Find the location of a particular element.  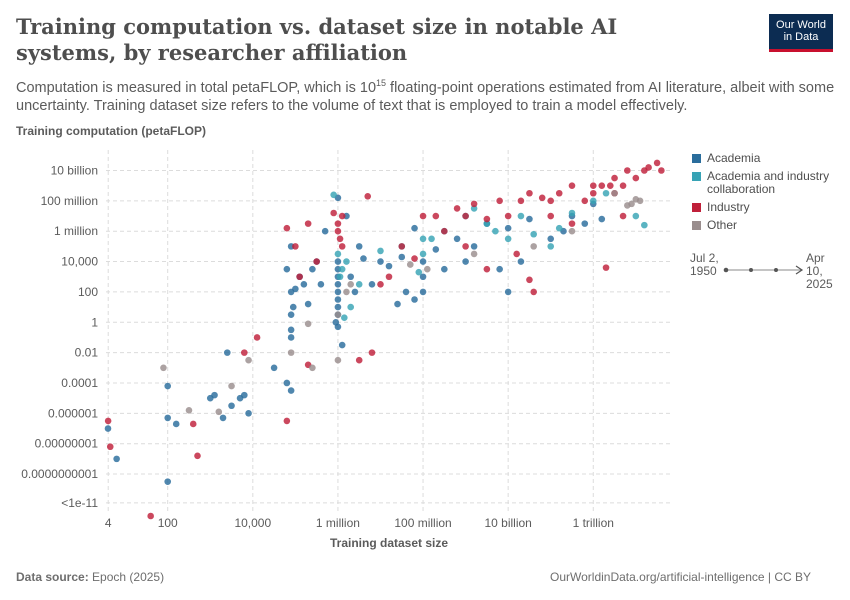

legend-item-industry: Industry is located at coordinates (767, 207).